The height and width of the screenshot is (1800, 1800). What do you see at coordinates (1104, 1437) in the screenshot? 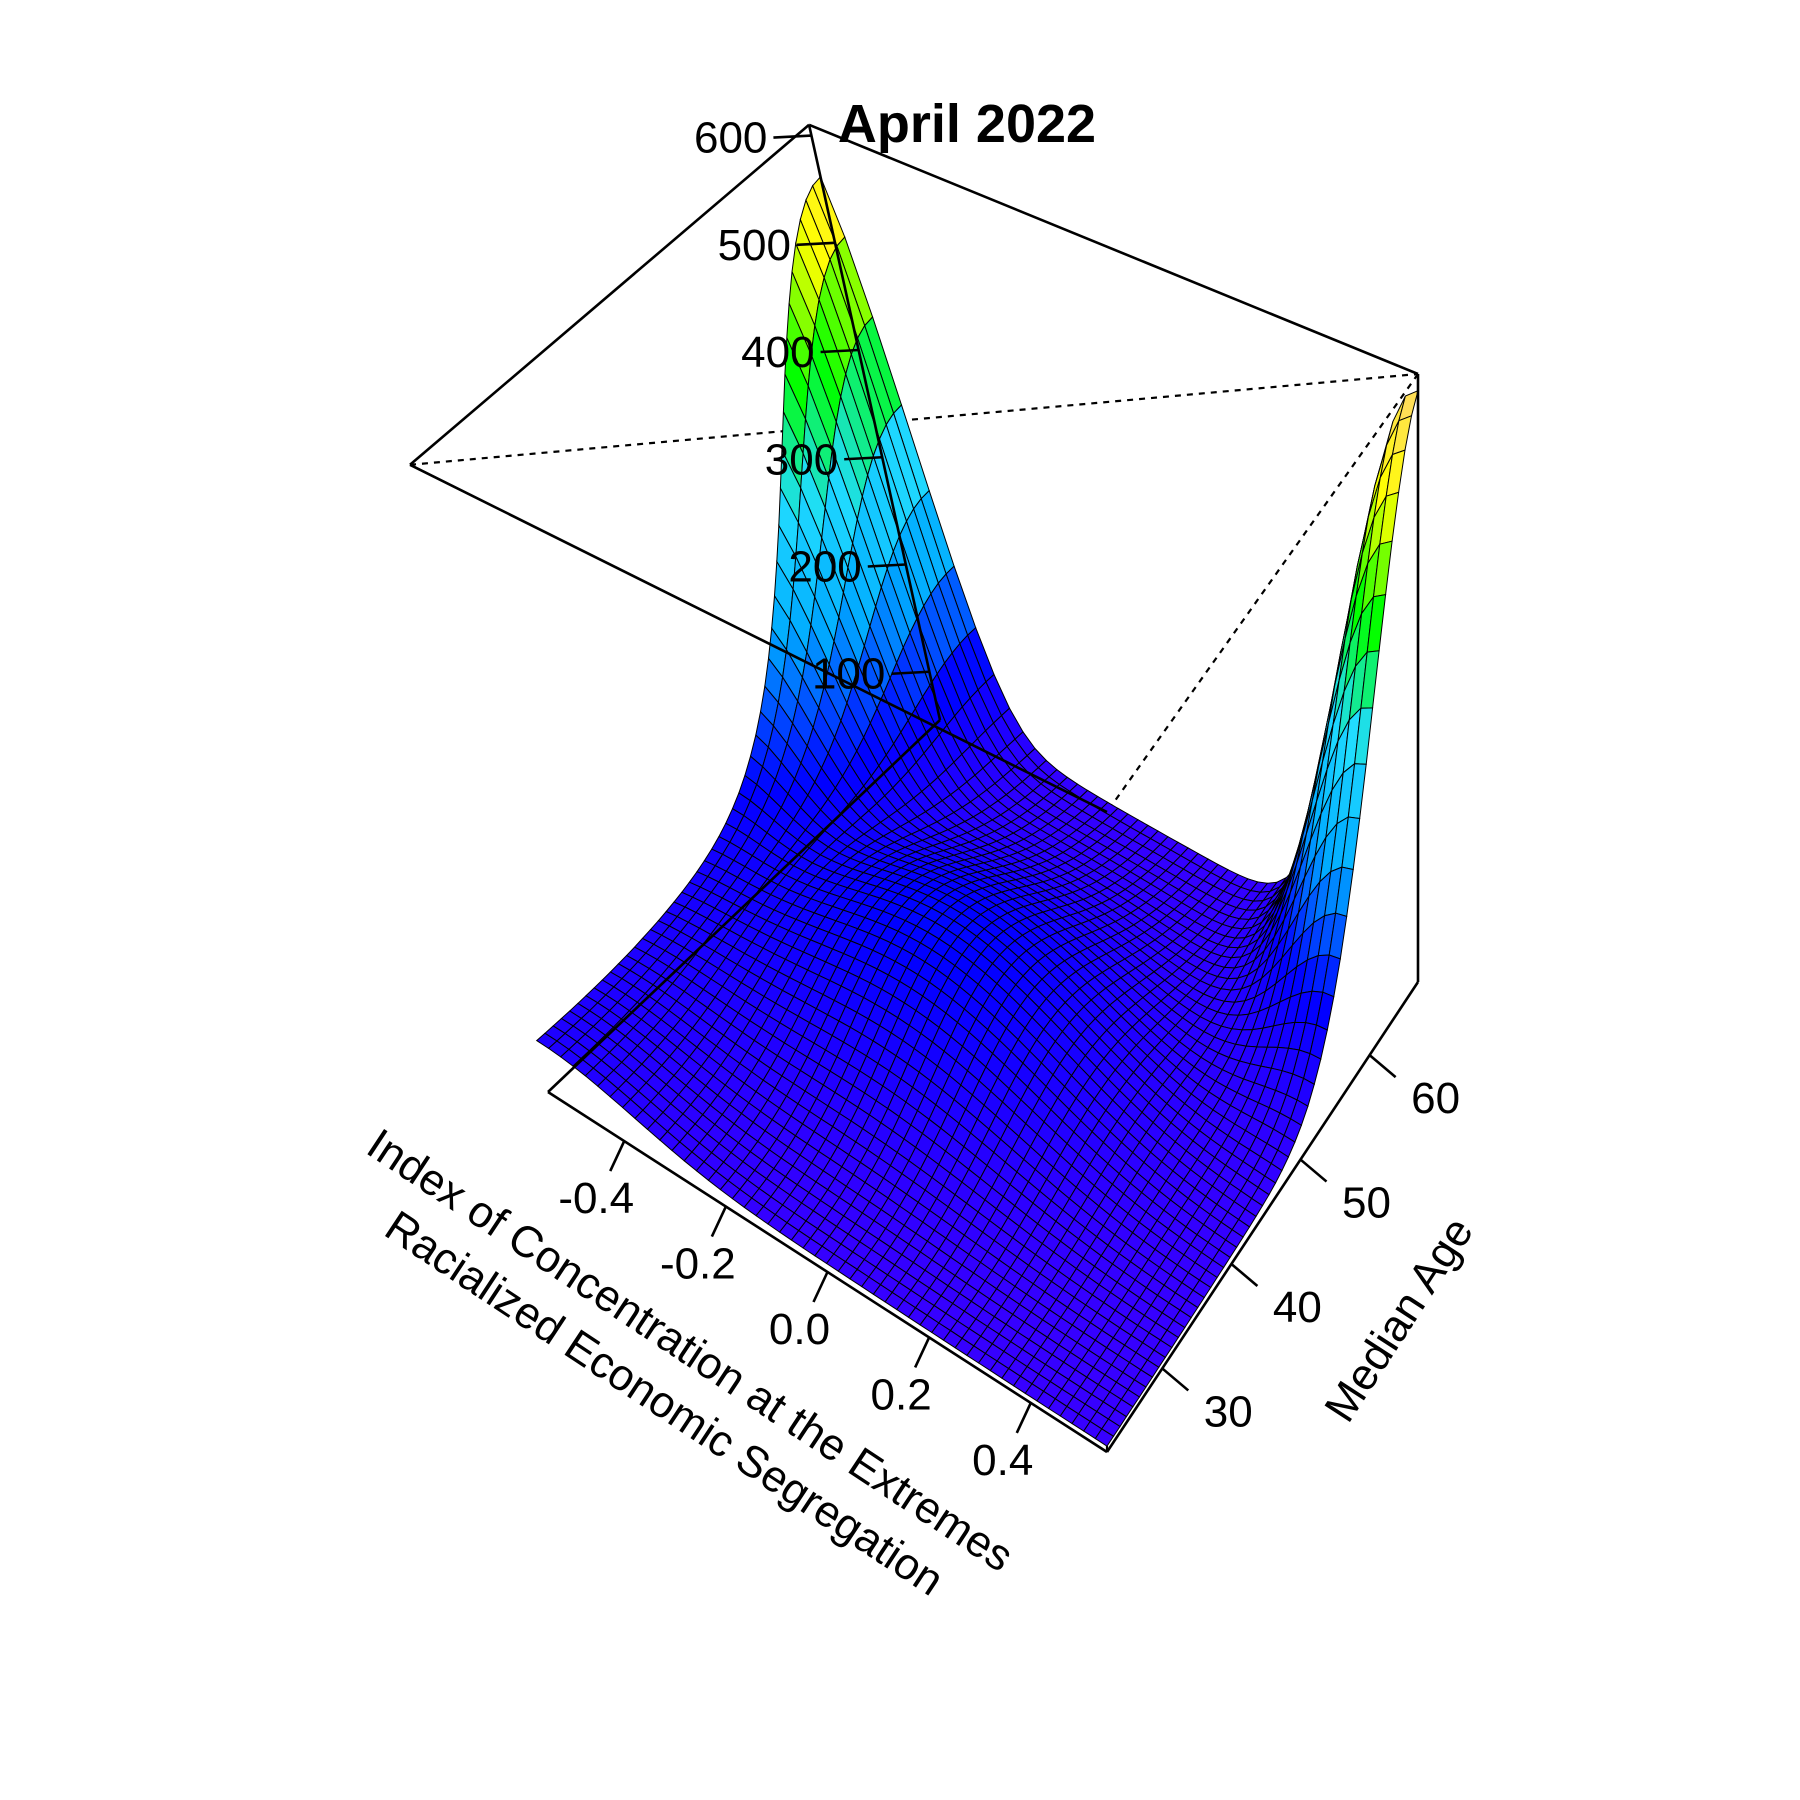
I see `surface-facet` at bounding box center [1104, 1437].